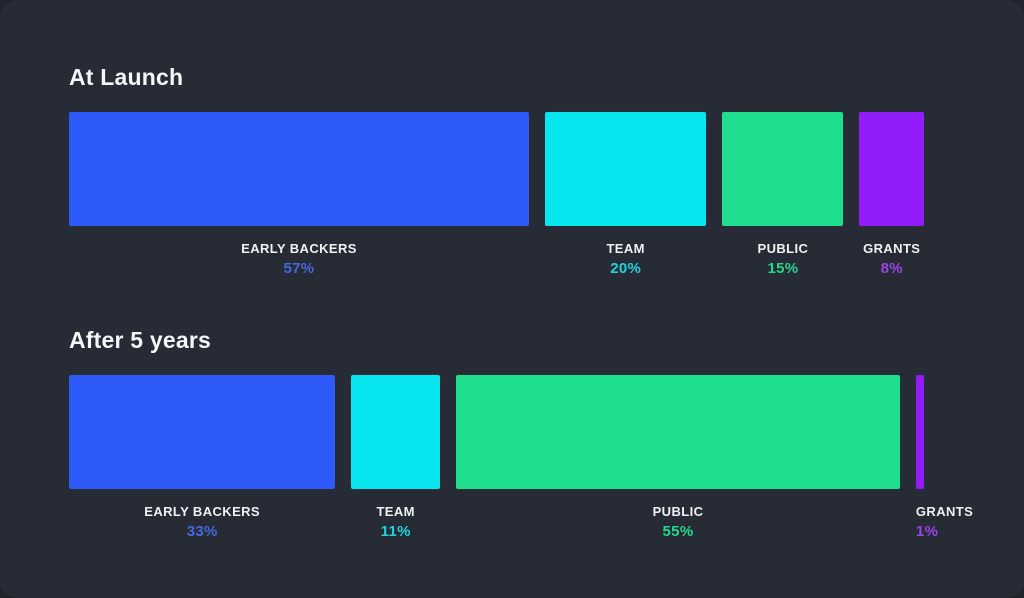 The image size is (1024, 598). I want to click on section-title-at-launch: At Launch, so click(126, 77).